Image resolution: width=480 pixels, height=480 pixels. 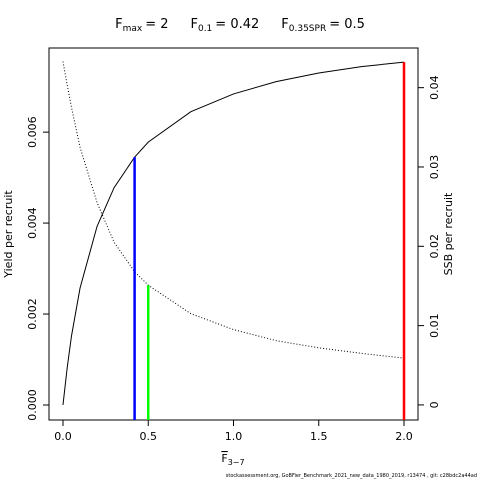 What do you see at coordinates (237, 24) in the screenshot?
I see `title-value: = 0.42` at bounding box center [237, 24].